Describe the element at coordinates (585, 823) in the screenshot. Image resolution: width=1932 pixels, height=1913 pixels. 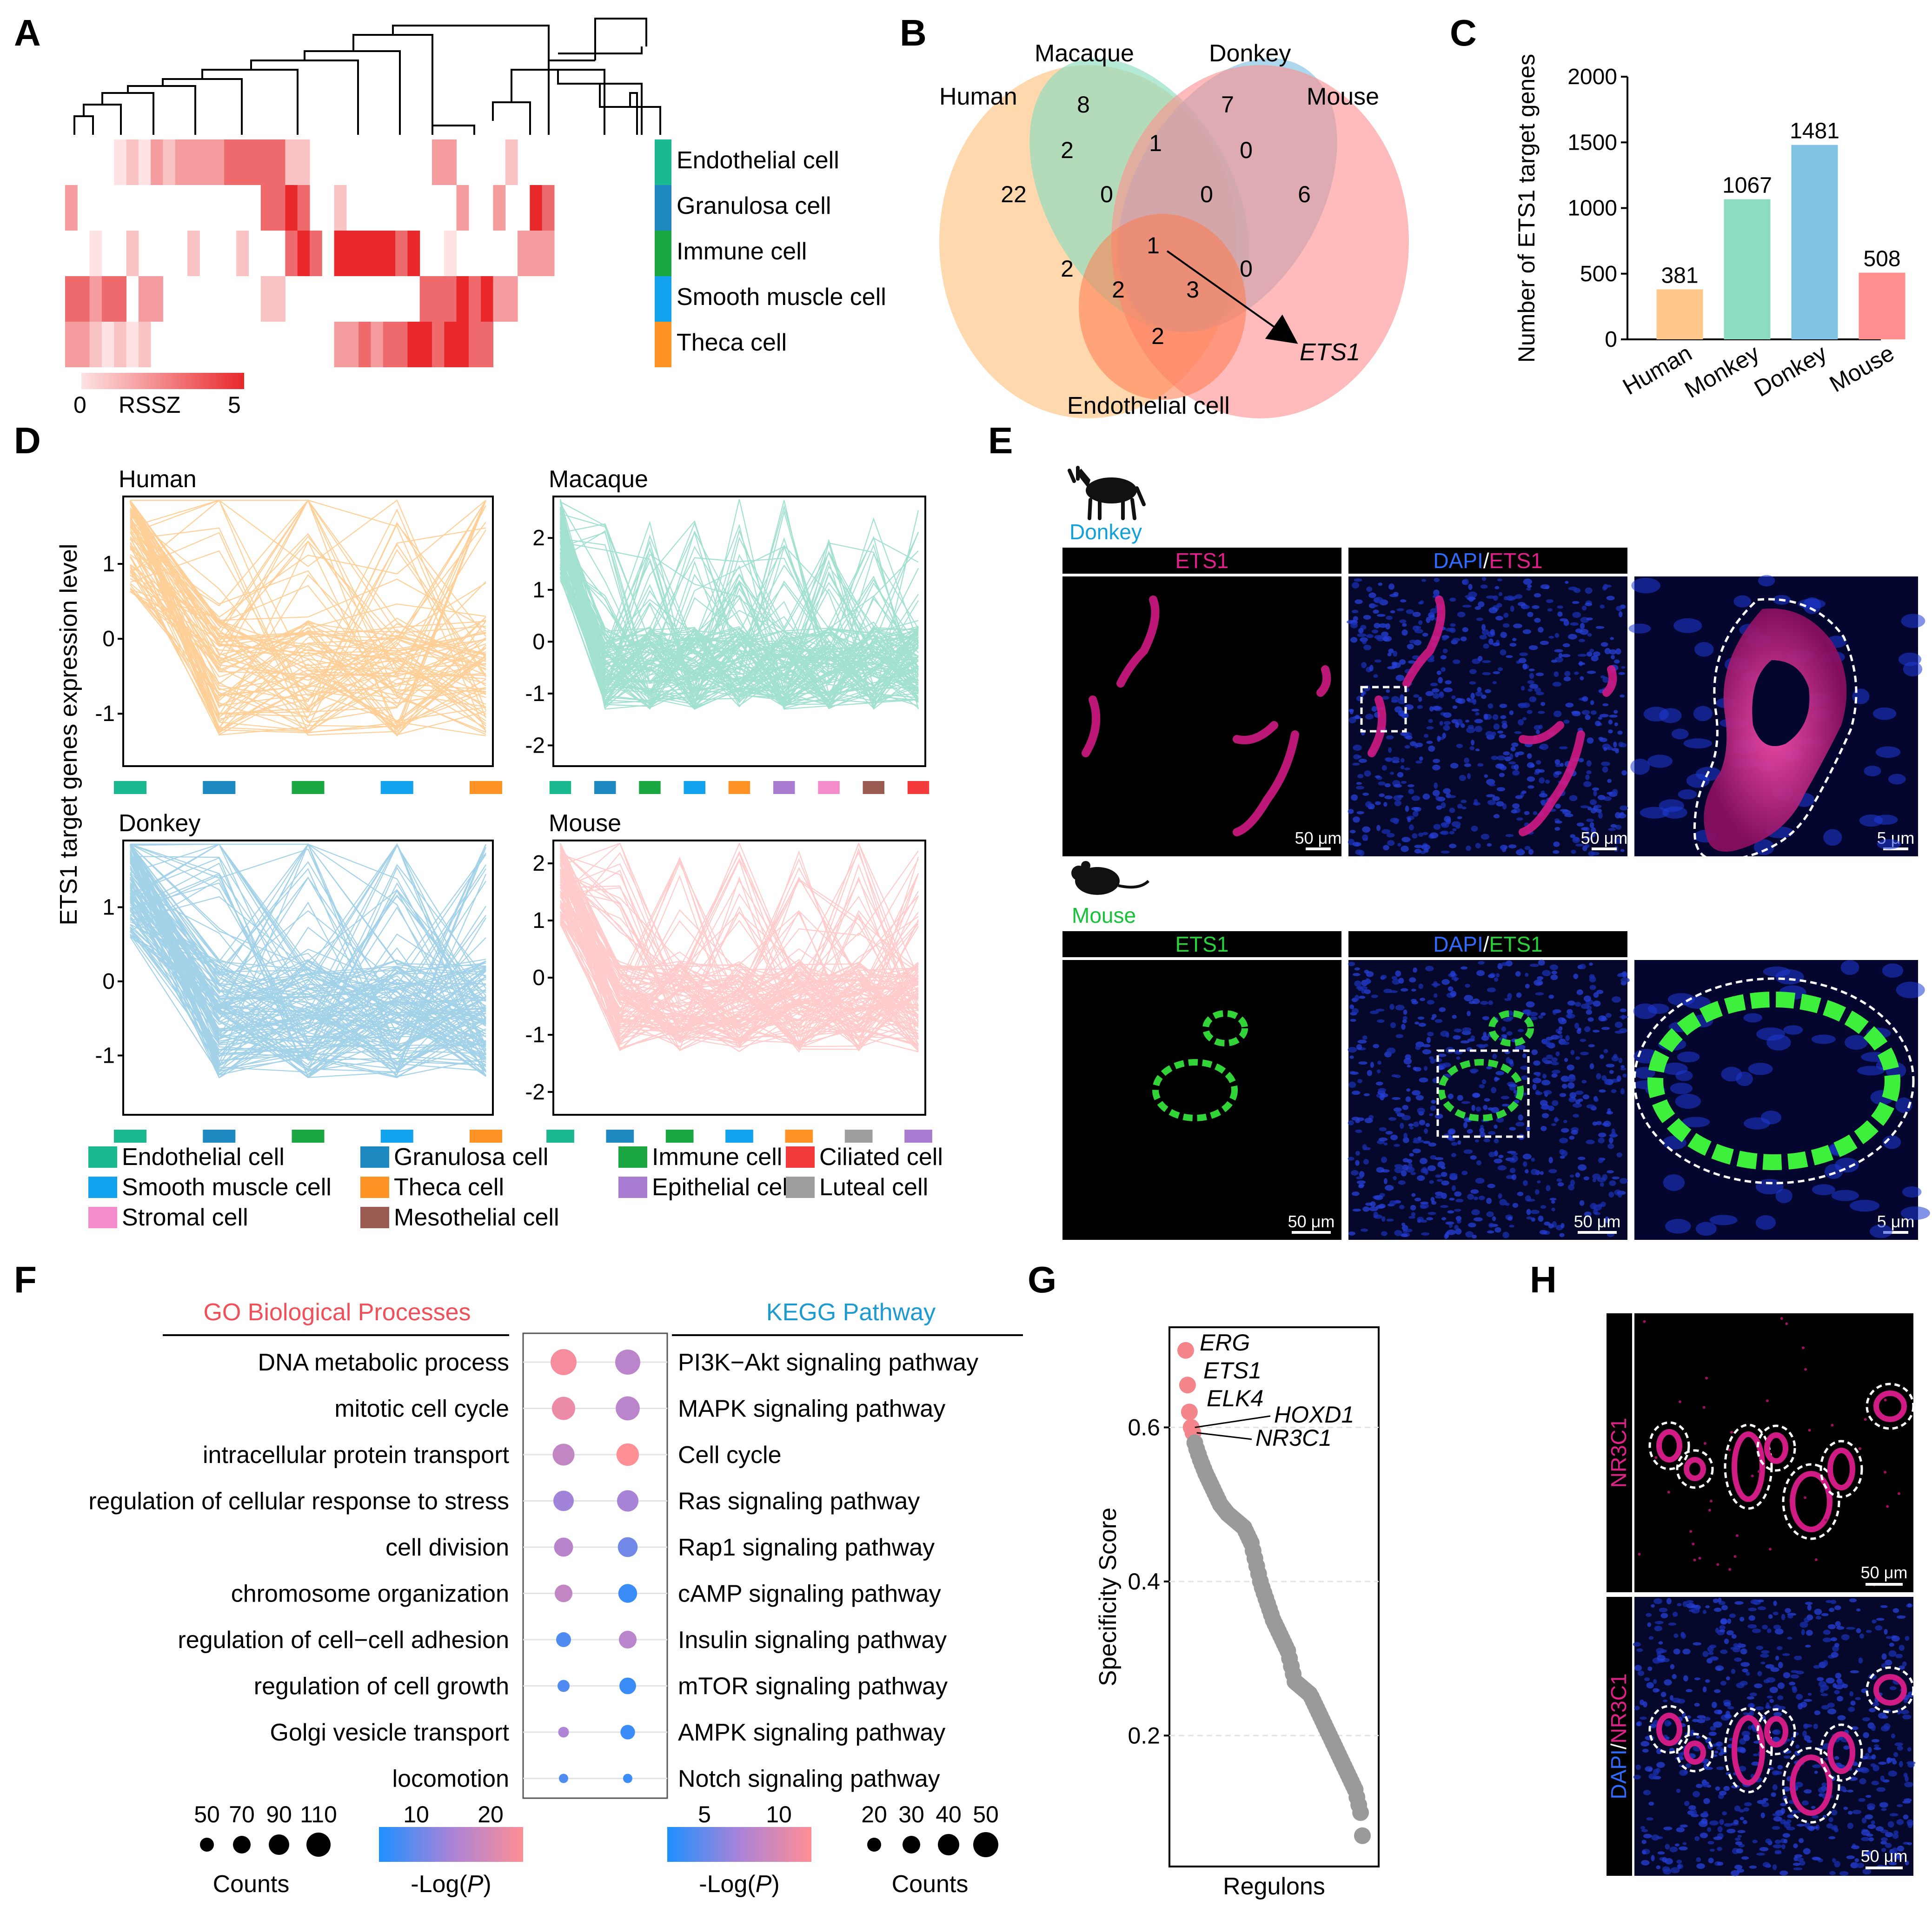
I see `plot-title: Mouse` at that location.